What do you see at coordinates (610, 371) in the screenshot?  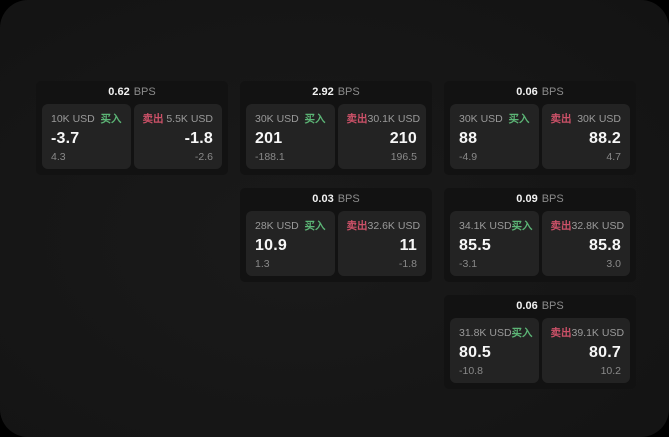 I see `sell-sub-value: 10.2` at bounding box center [610, 371].